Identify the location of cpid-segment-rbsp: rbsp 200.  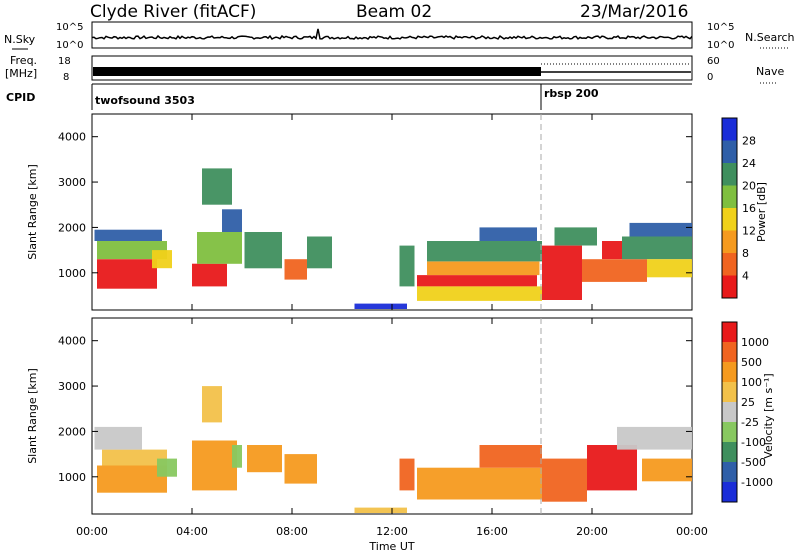
(571, 93).